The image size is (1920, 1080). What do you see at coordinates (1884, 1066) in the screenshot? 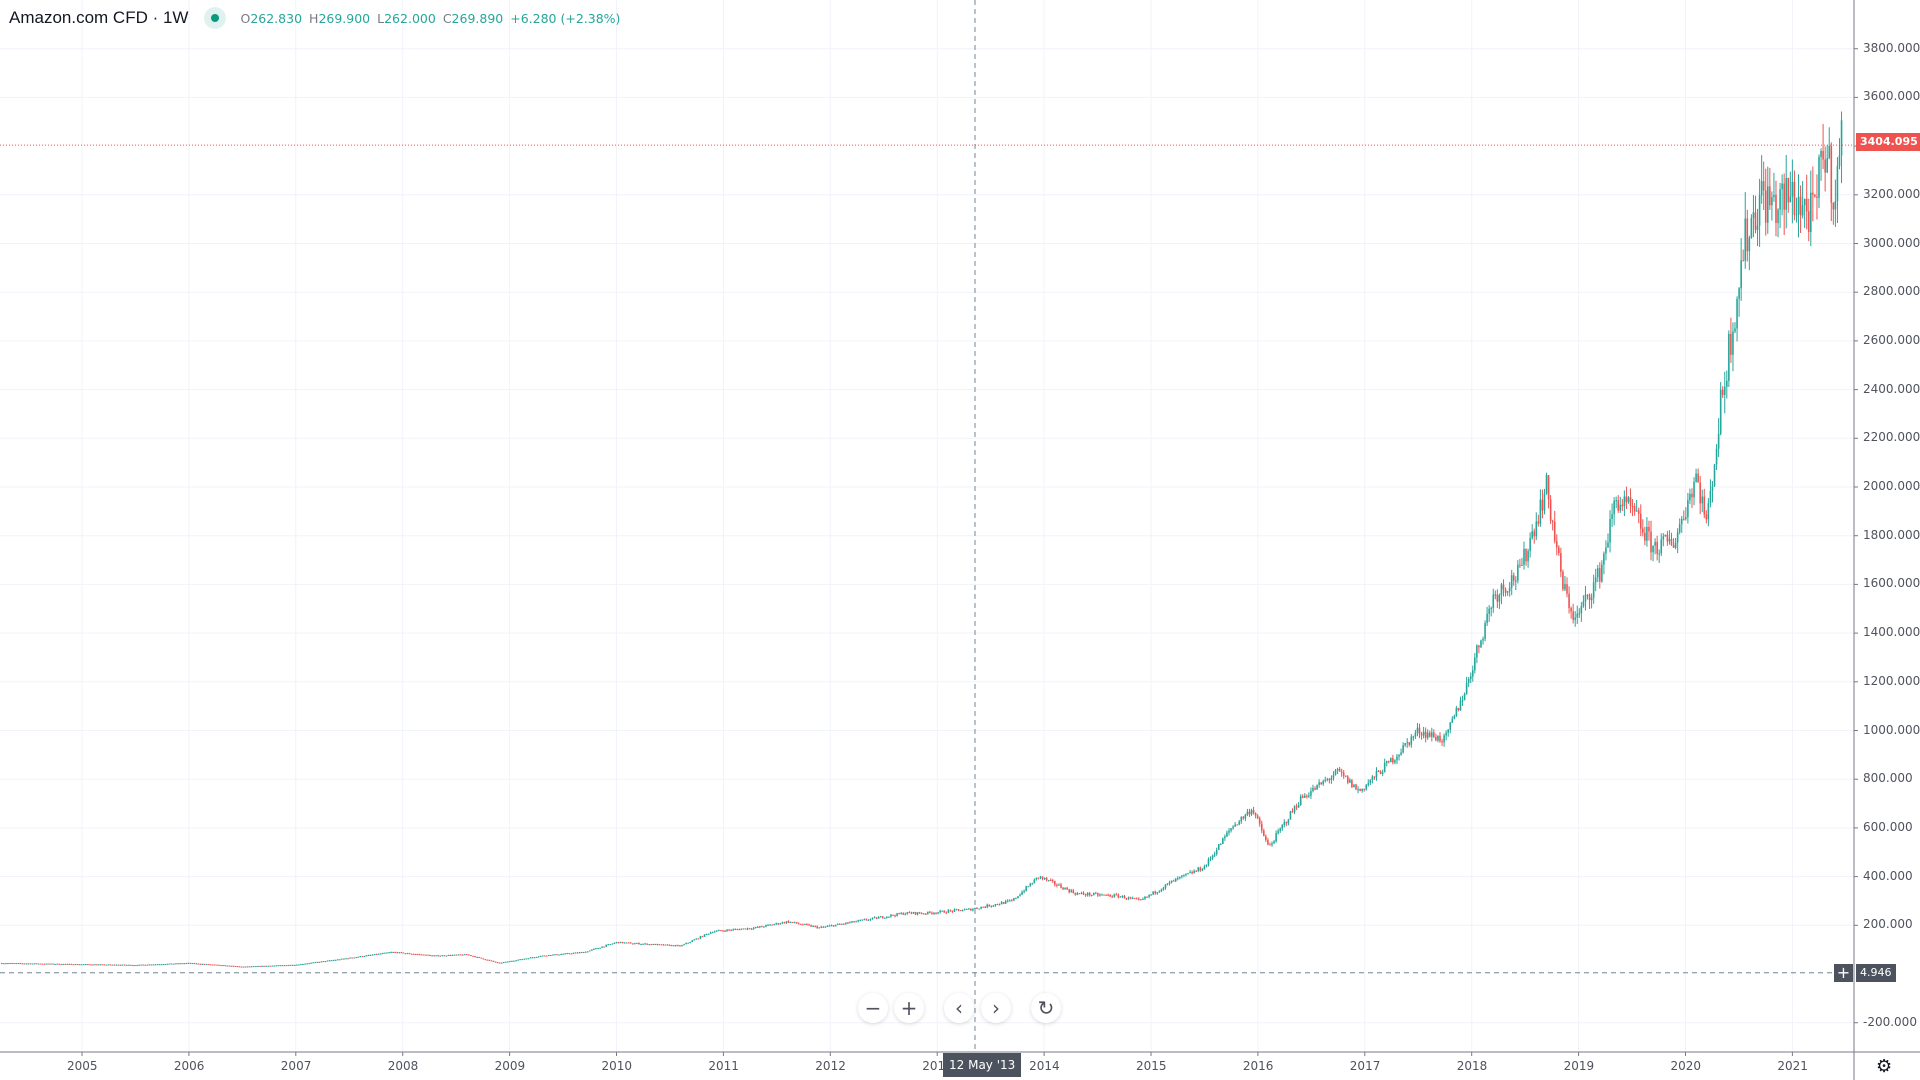
I see `gear-icon: ⚙` at bounding box center [1884, 1066].